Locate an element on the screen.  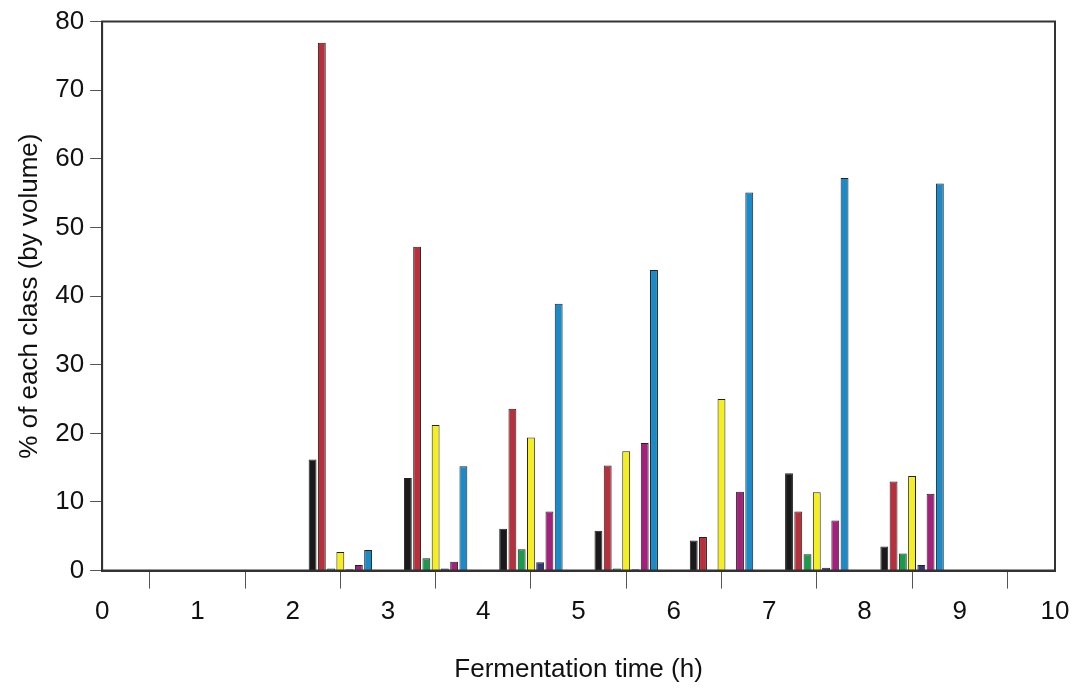
y-tick-label: 20 is located at coordinates (70, 431).